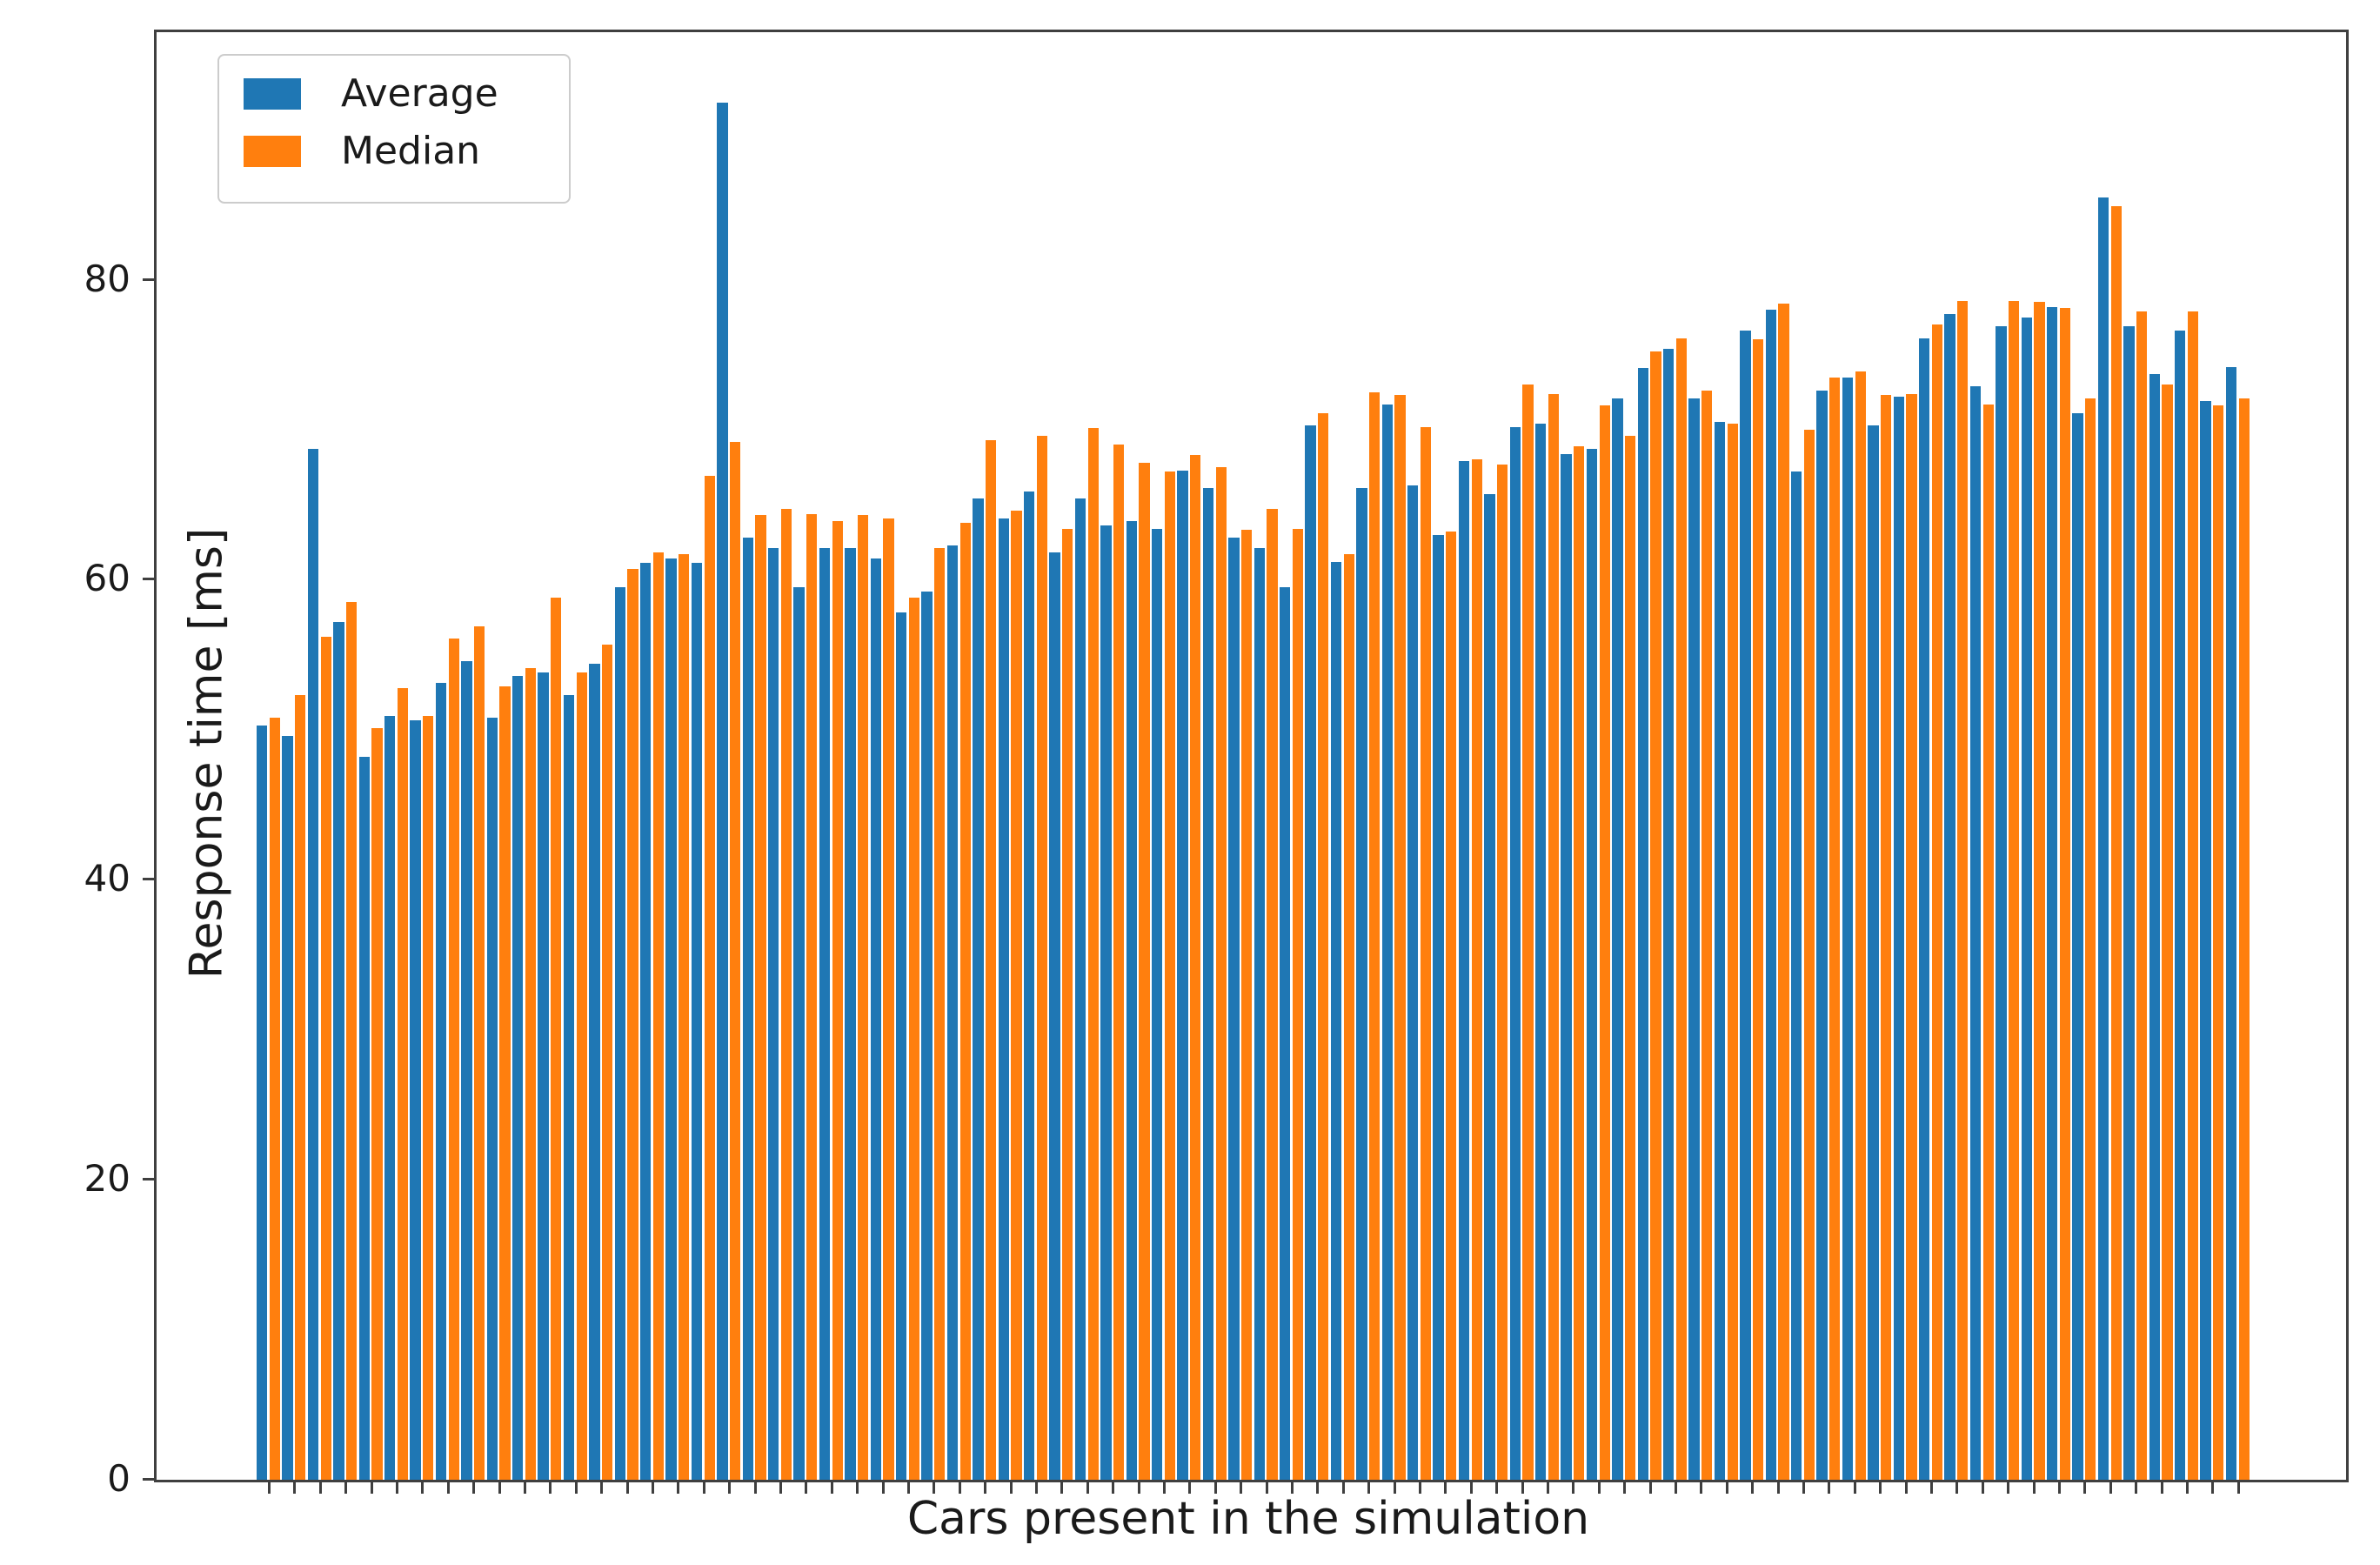 The image size is (2380, 1565). I want to click on y-tick-mark, so click(148, 1179).